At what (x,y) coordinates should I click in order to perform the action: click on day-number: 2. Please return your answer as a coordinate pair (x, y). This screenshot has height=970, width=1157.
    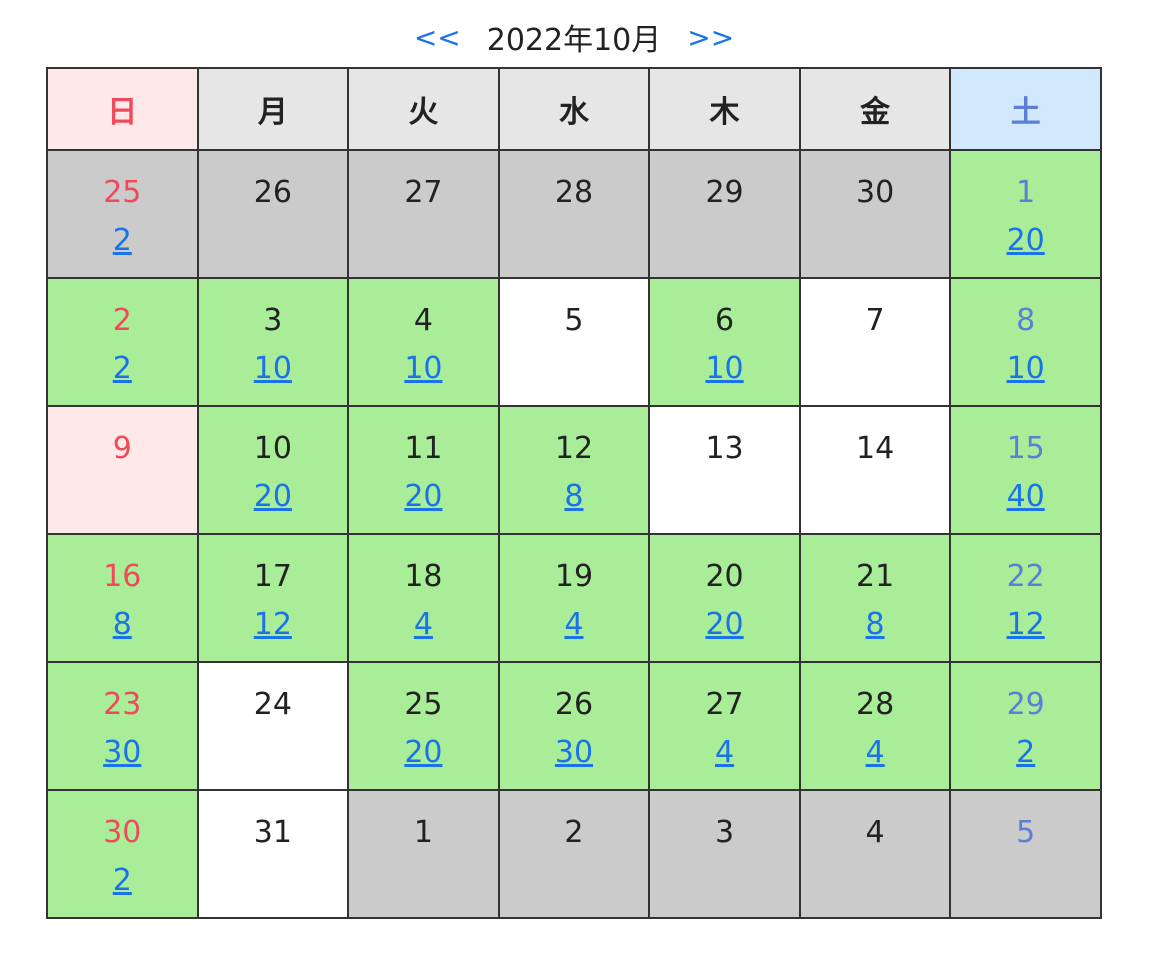
    Looking at the image, I should click on (122, 320).